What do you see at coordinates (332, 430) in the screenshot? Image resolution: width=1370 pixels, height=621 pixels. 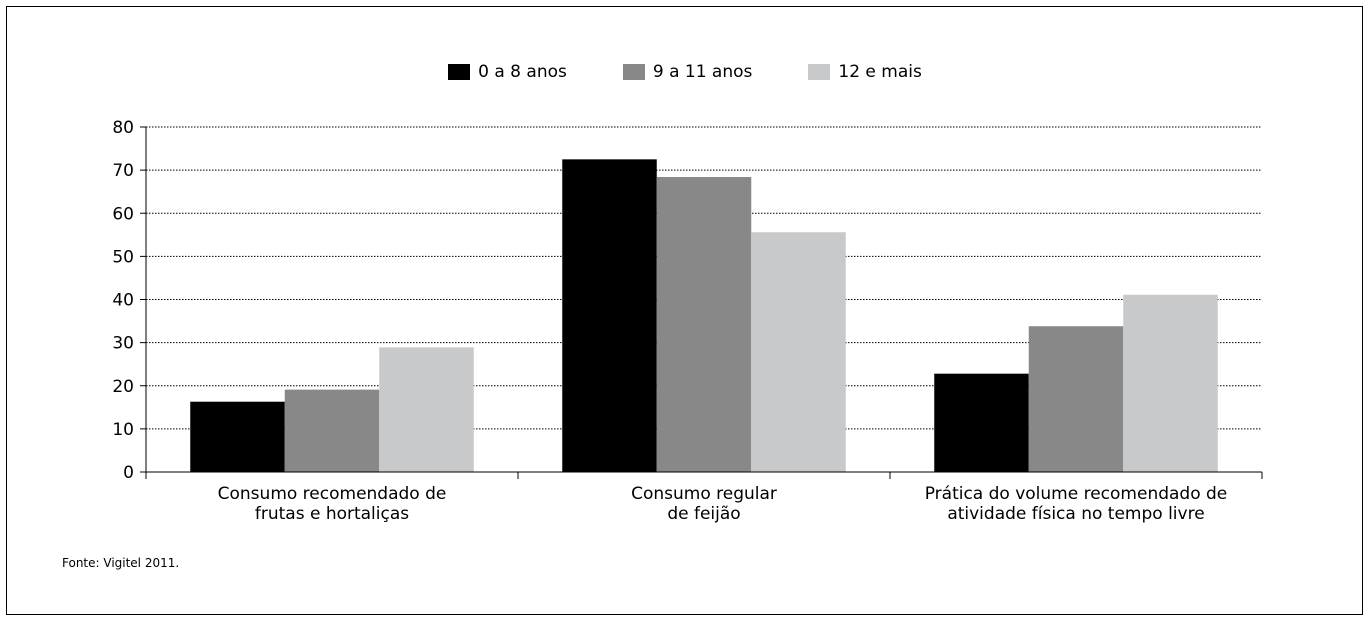 I see `bar-cat0-series1` at bounding box center [332, 430].